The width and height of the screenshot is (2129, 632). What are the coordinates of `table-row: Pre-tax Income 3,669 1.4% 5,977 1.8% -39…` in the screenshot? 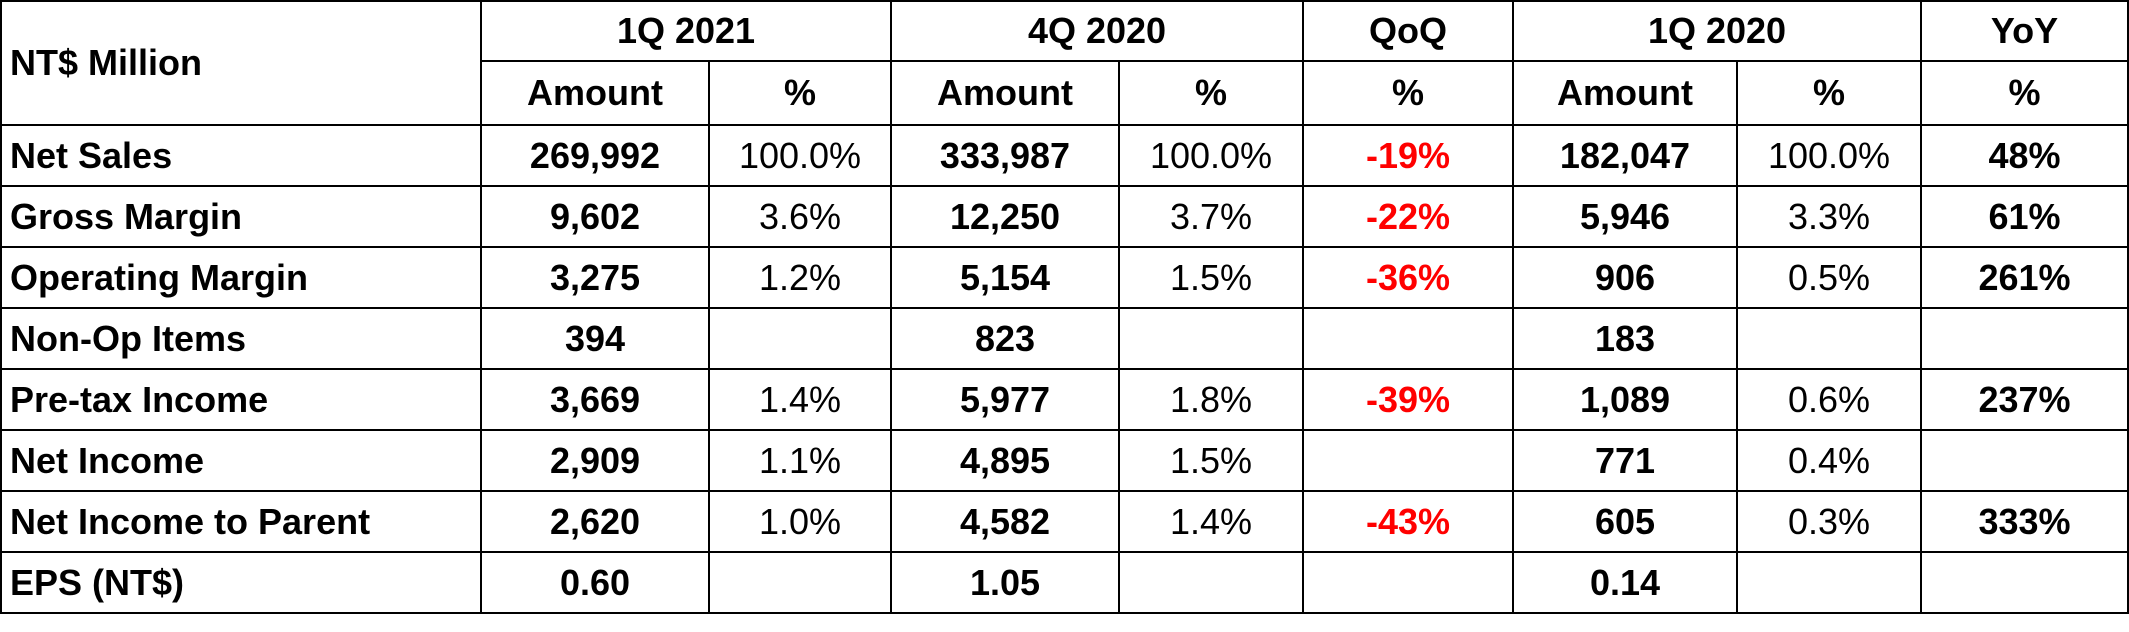 It's located at (1064, 399).